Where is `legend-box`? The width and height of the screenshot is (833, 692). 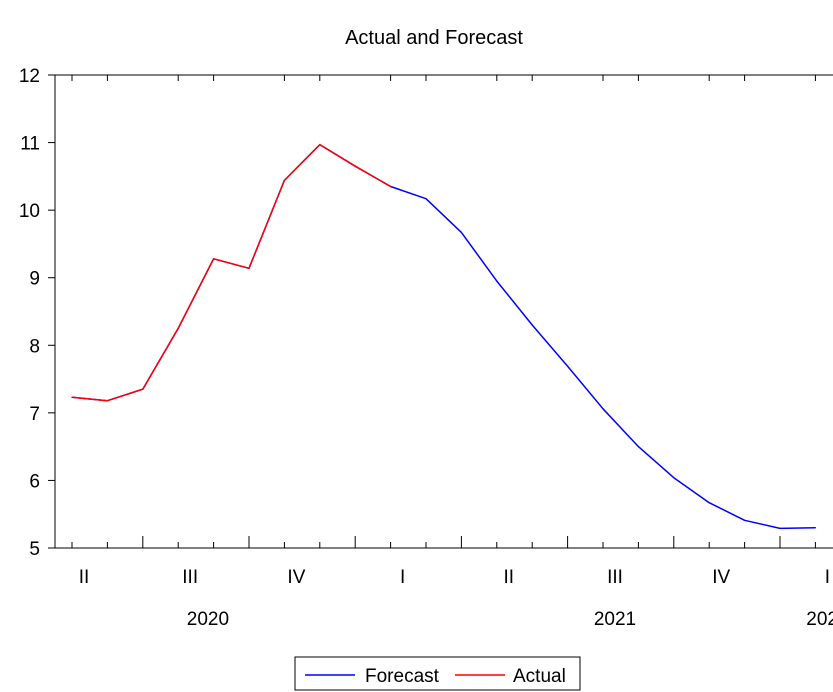
legend-box is located at coordinates (437, 673).